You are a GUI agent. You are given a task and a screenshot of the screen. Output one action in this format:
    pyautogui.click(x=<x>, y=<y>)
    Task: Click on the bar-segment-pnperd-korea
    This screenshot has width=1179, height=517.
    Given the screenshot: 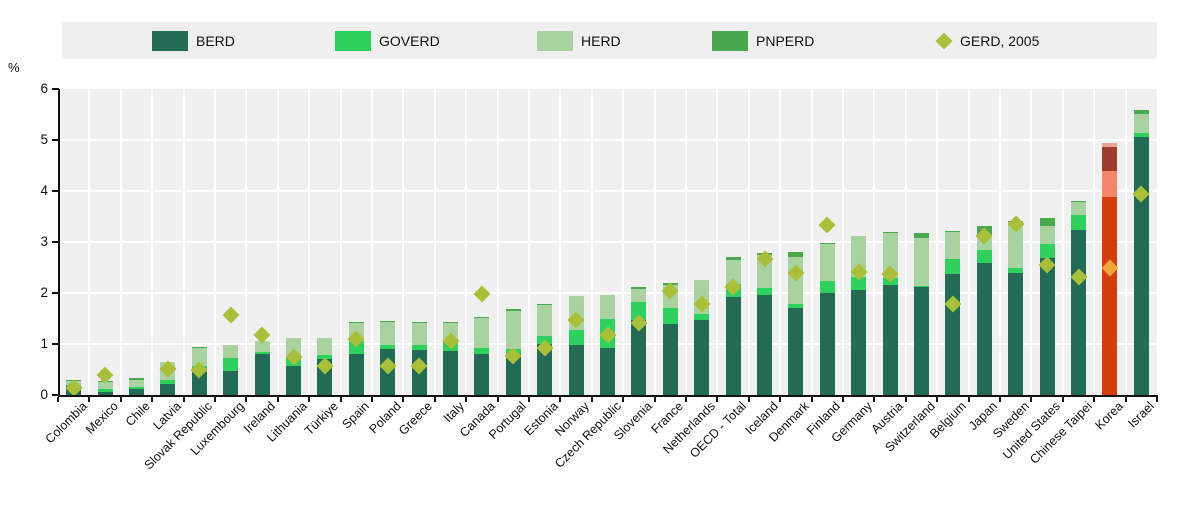 What is the action you would take?
    pyautogui.click(x=1110, y=144)
    